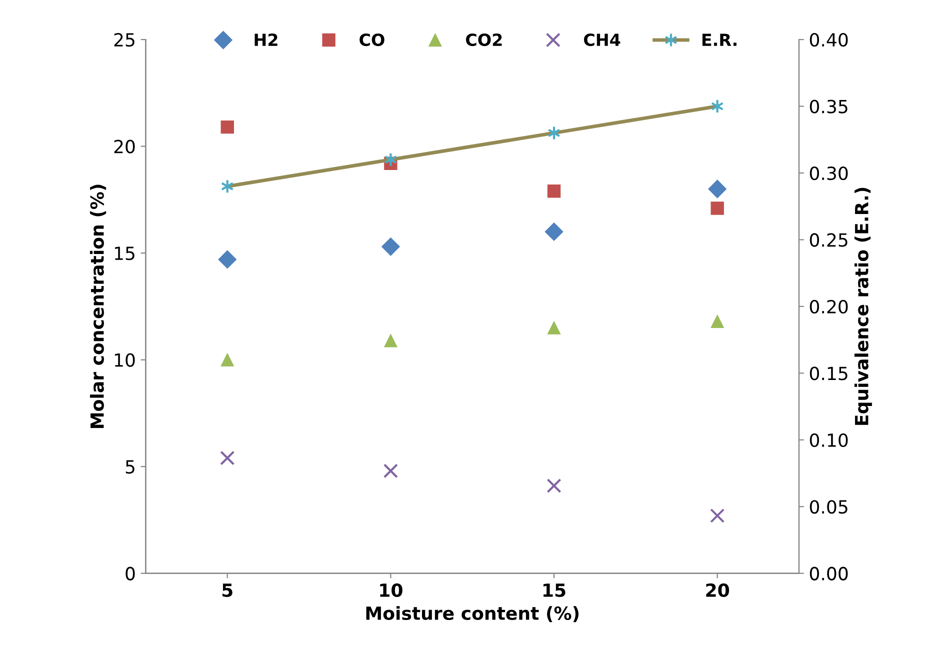  What do you see at coordinates (124, 253) in the screenshot?
I see `y-tick-label: 15` at bounding box center [124, 253].